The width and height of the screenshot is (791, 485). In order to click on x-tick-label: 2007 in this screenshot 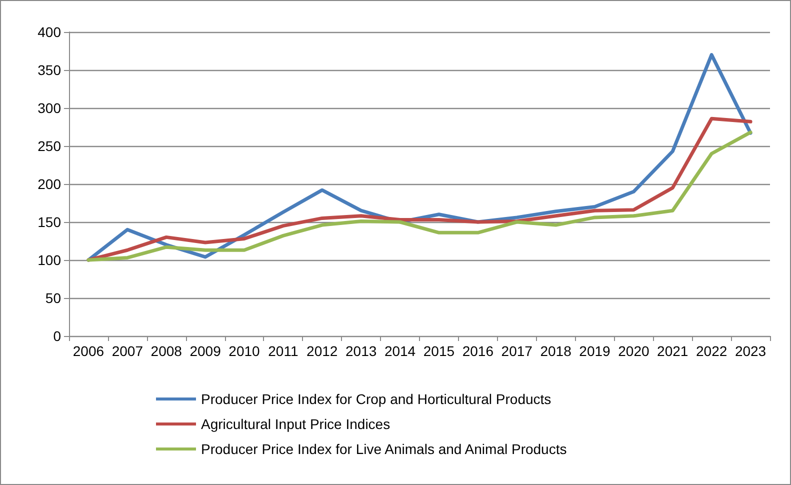, I will do `click(128, 351)`.